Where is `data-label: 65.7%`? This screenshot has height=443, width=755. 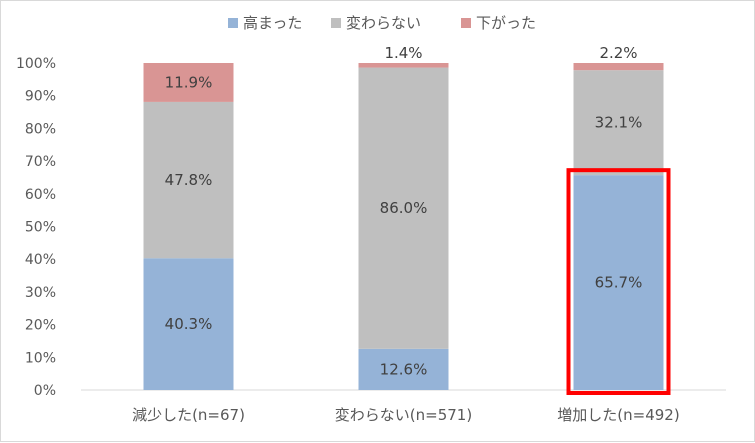 data-label: 65.7% is located at coordinates (619, 283).